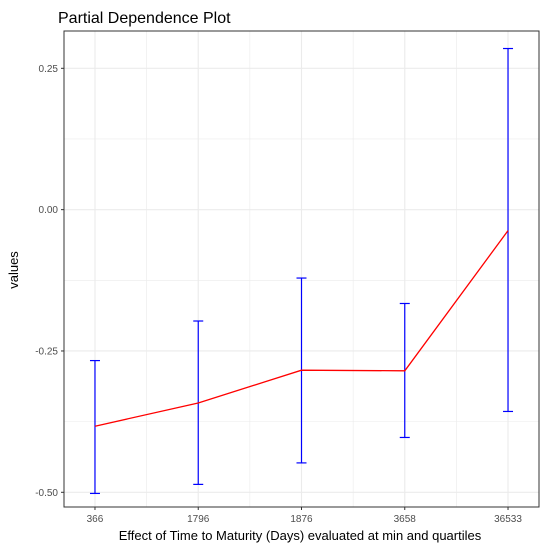 This screenshot has height=550, width=550. I want to click on y-tick-label: 0.00, so click(49, 210).